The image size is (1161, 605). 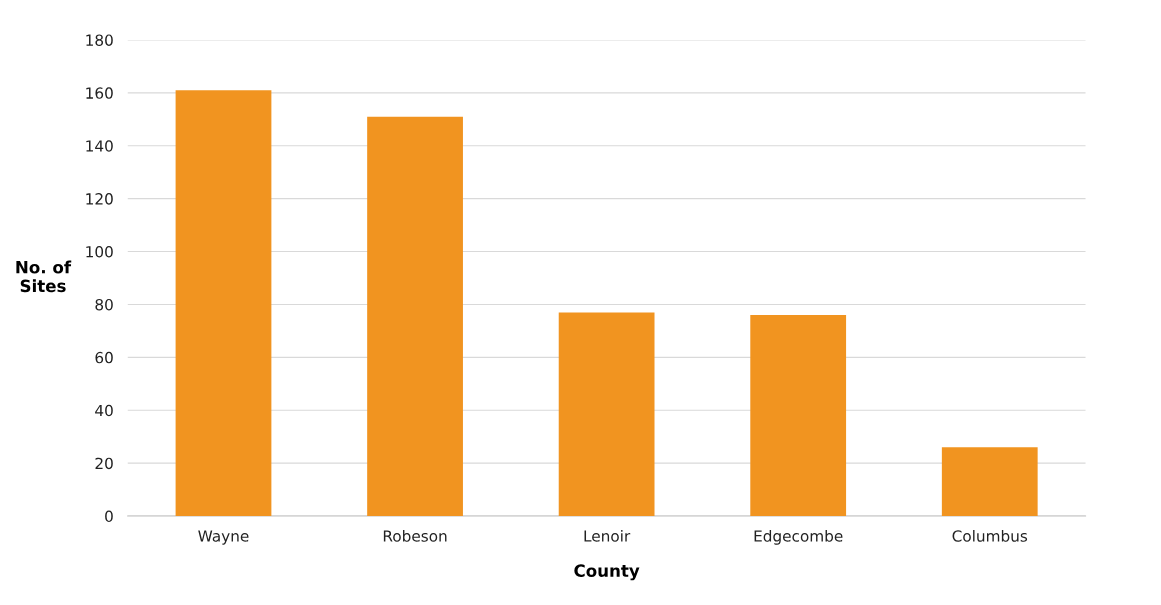 I want to click on y-tick-label: 180, so click(x=99, y=40).